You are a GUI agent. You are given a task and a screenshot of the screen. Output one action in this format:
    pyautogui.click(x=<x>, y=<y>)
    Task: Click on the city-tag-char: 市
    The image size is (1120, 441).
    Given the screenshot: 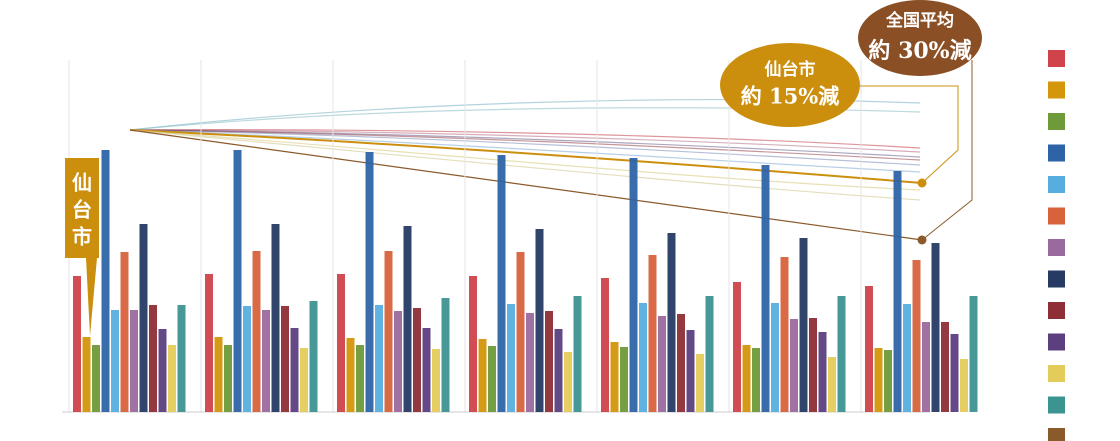 What is the action you would take?
    pyautogui.click(x=82, y=237)
    